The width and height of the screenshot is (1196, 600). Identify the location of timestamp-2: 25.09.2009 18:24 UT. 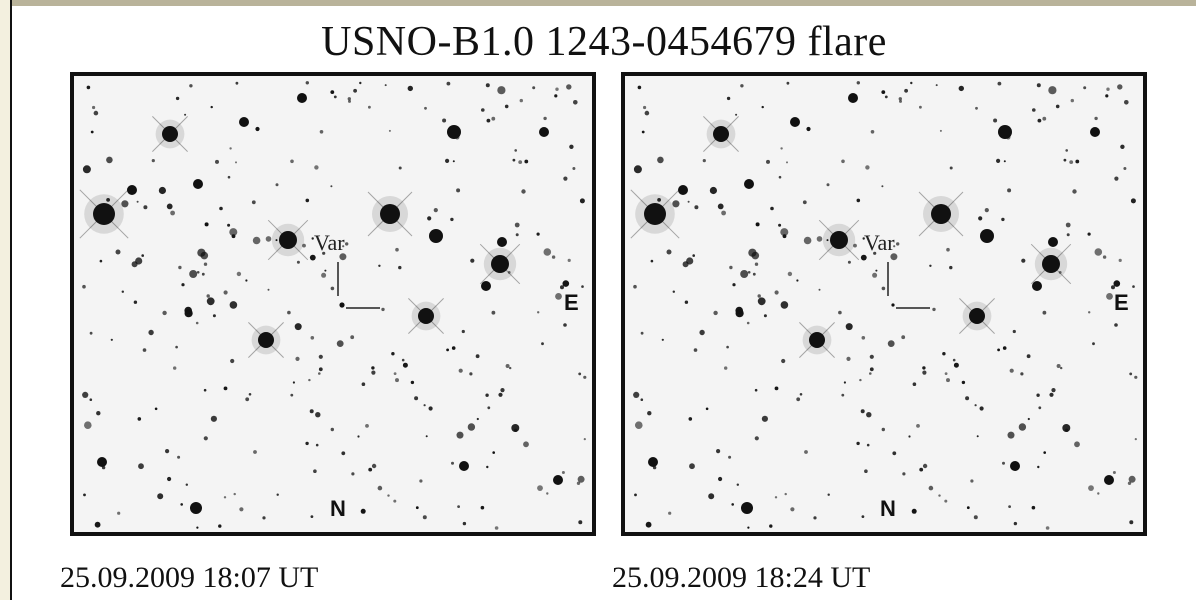
(741, 577).